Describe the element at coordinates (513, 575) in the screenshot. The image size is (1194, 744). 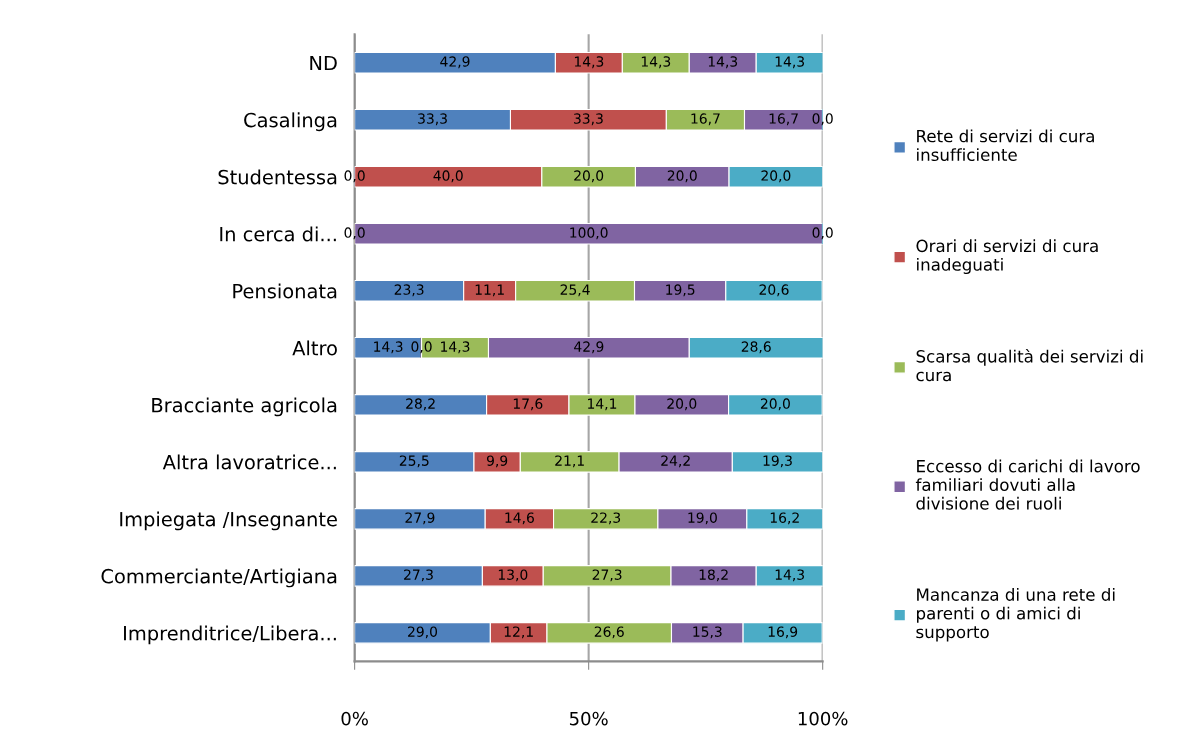
I see `data-label: 13,0` at that location.